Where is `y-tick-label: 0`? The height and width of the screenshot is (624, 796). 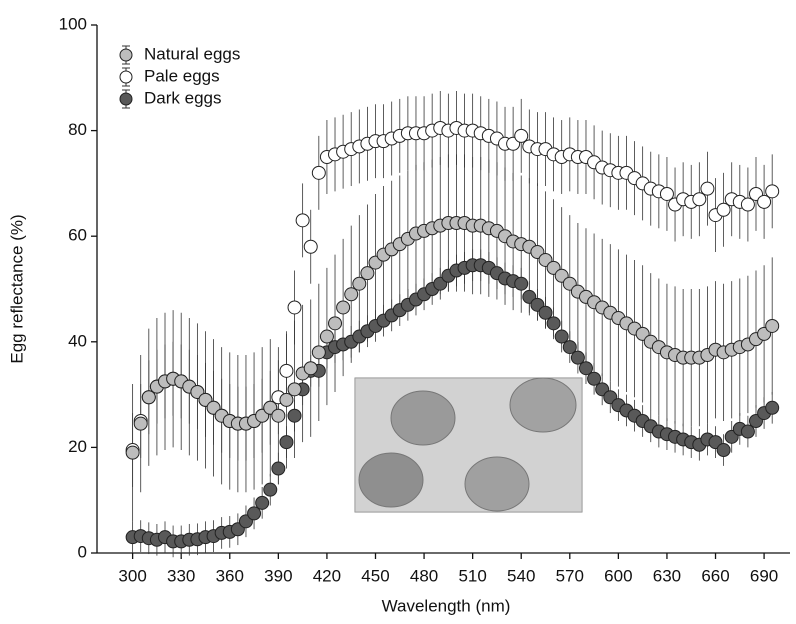 y-tick-label: 0 is located at coordinates (82, 551).